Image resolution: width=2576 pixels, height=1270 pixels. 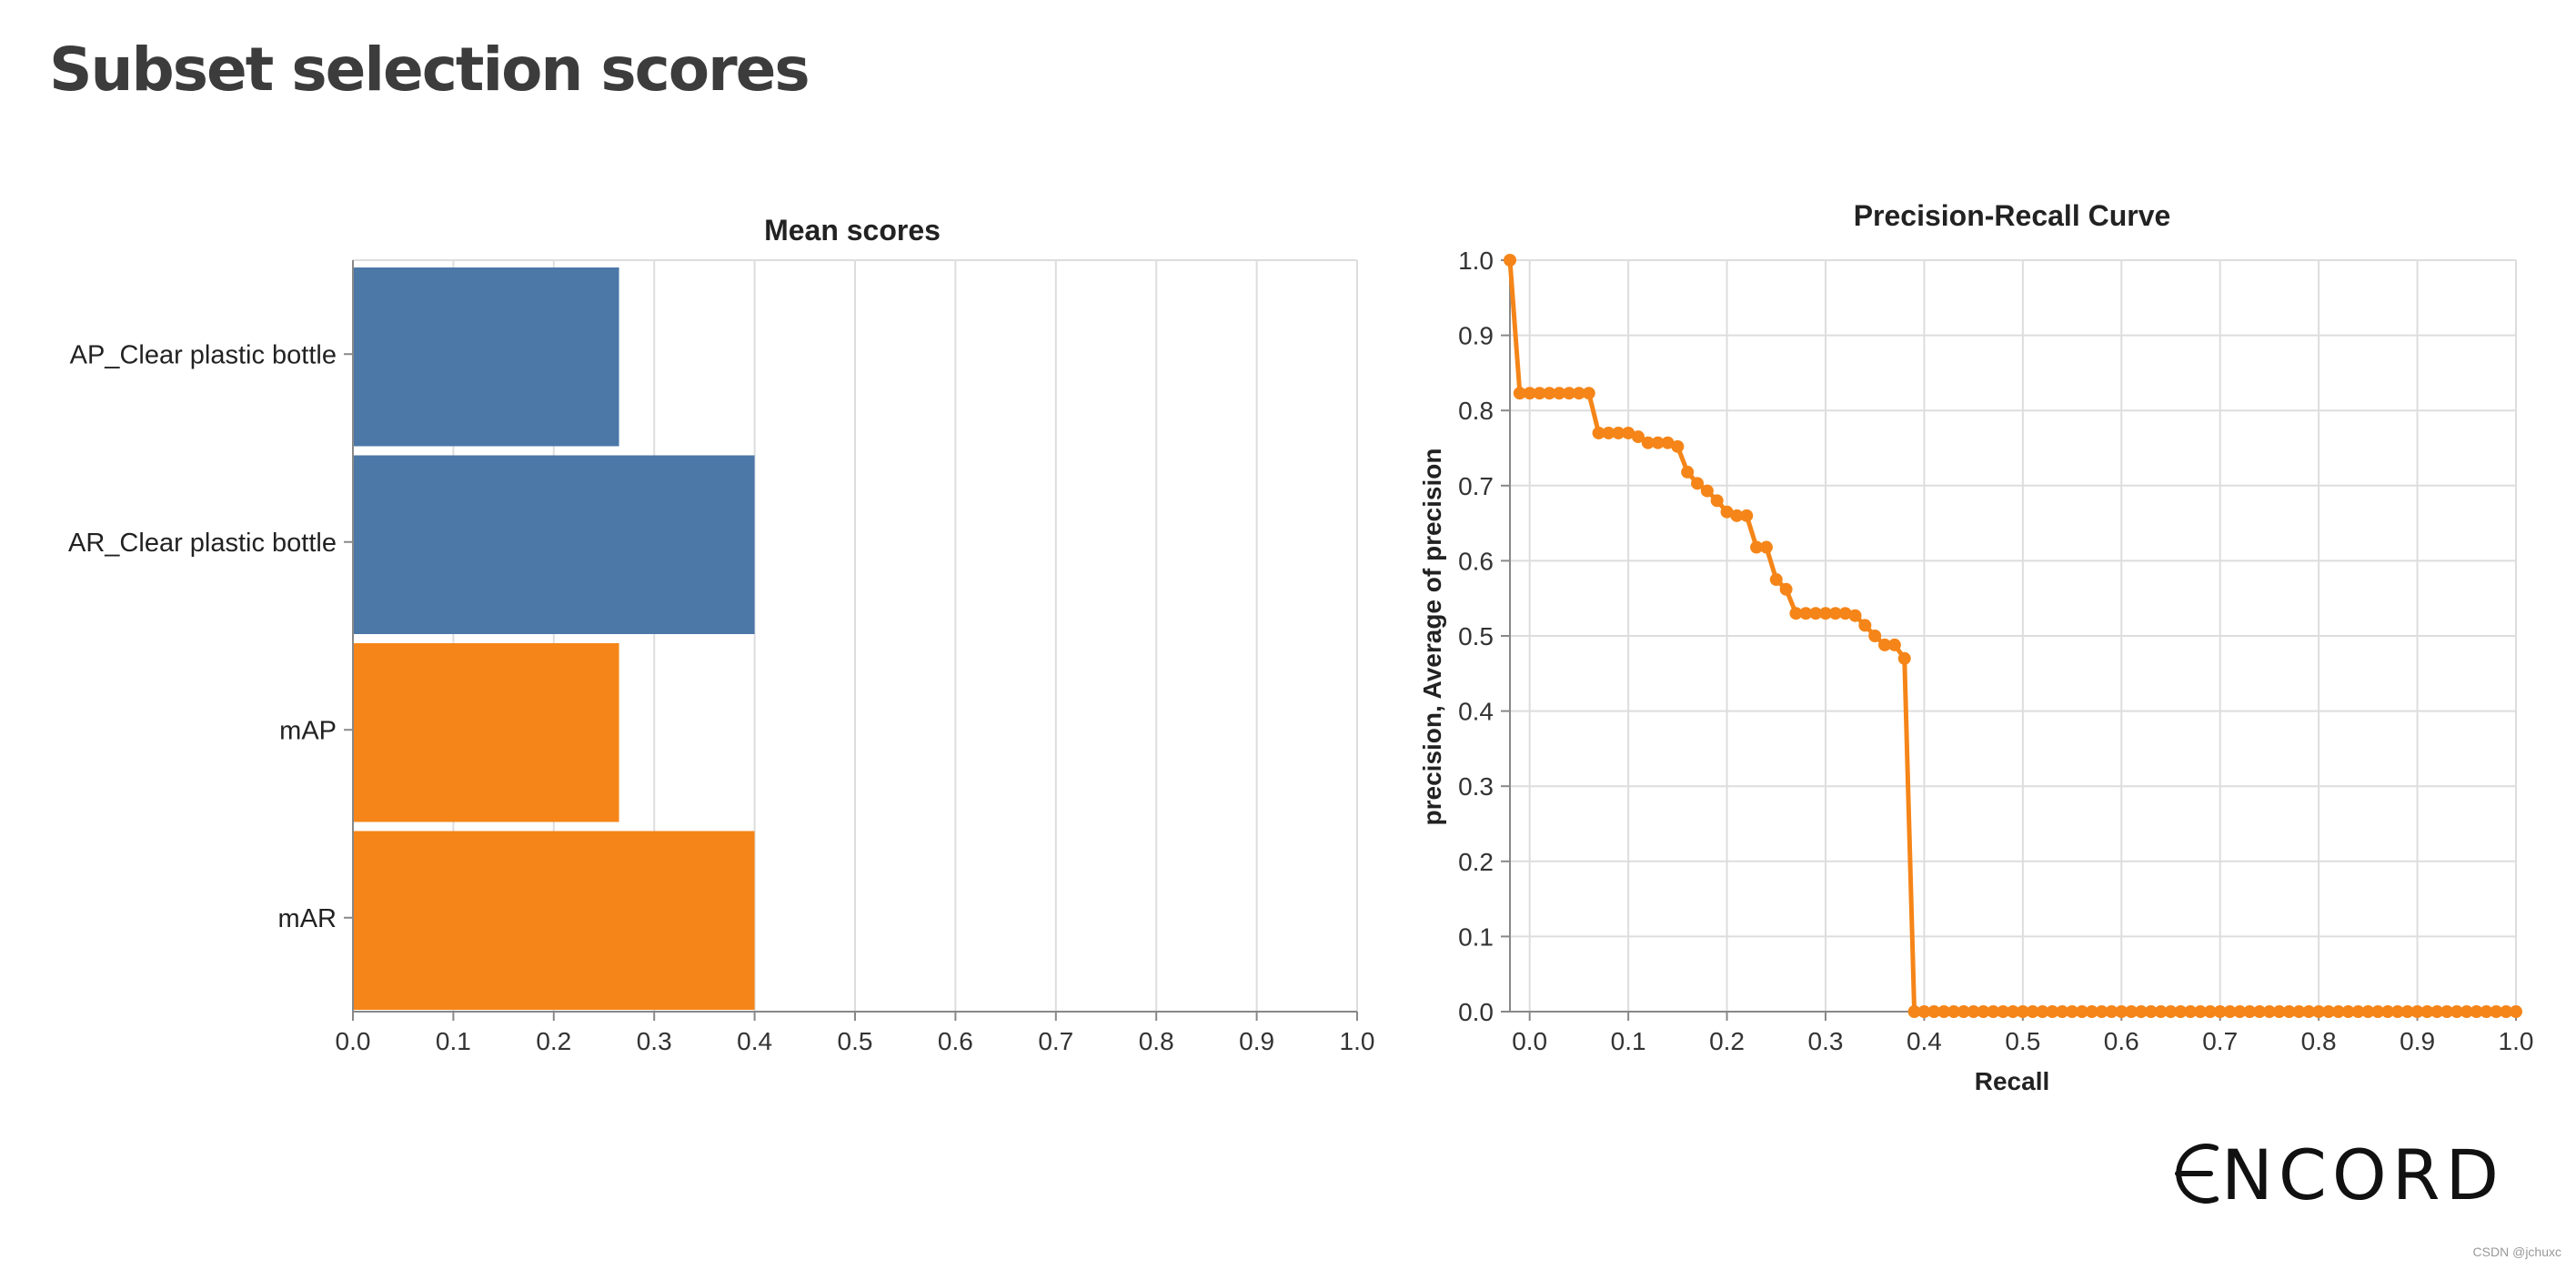 I want to click on bar-chart-bars, so click(x=554, y=638).